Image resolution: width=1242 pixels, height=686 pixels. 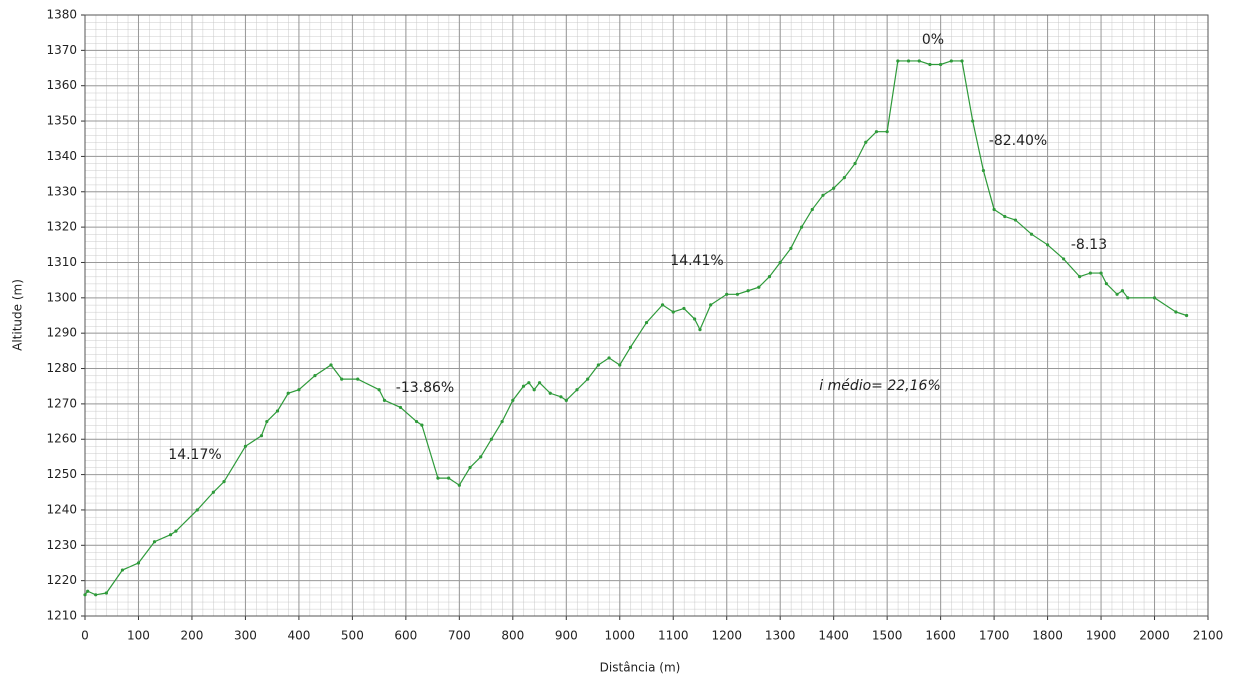 I want to click on annotation: 14.17%, so click(x=194, y=455).